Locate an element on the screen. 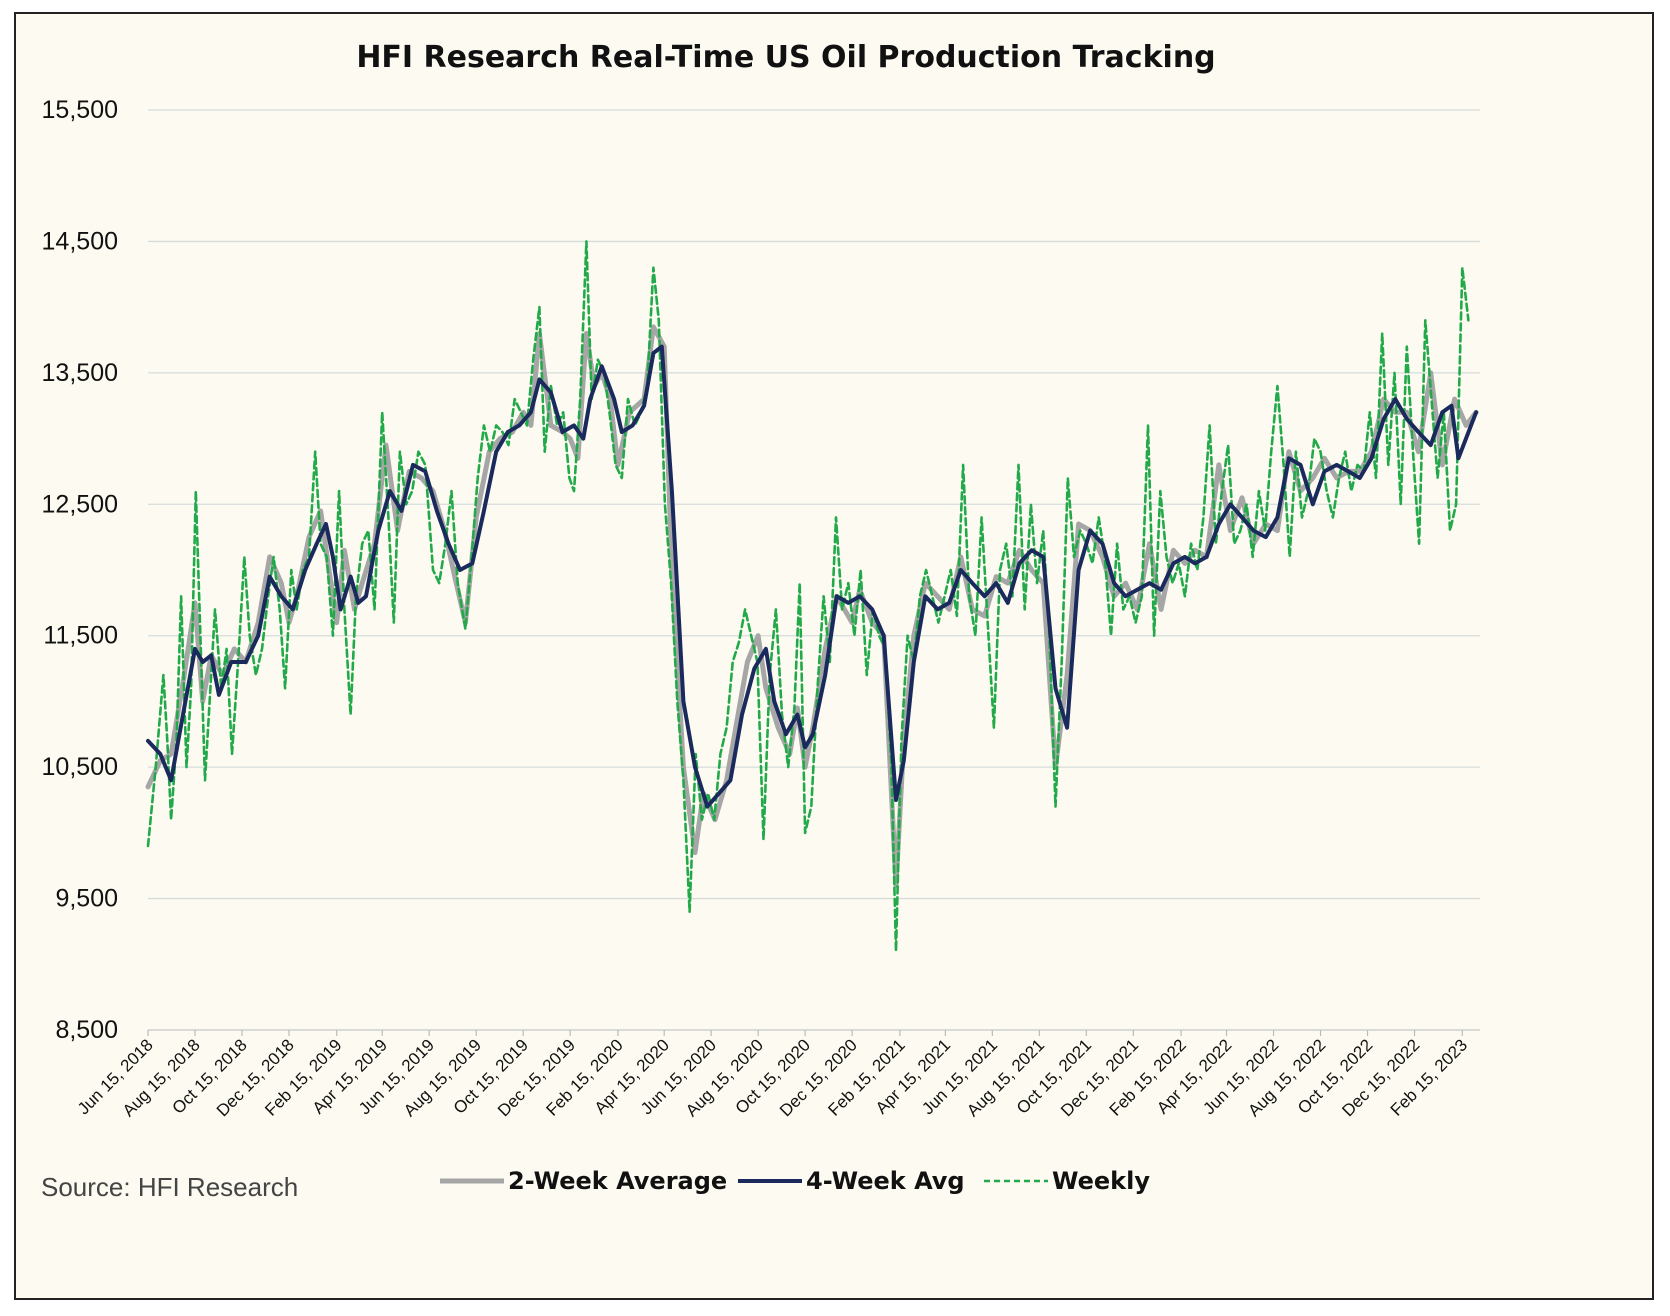 This screenshot has width=1670, height=1316. legend-label: 4-Week Avg is located at coordinates (885, 1181).